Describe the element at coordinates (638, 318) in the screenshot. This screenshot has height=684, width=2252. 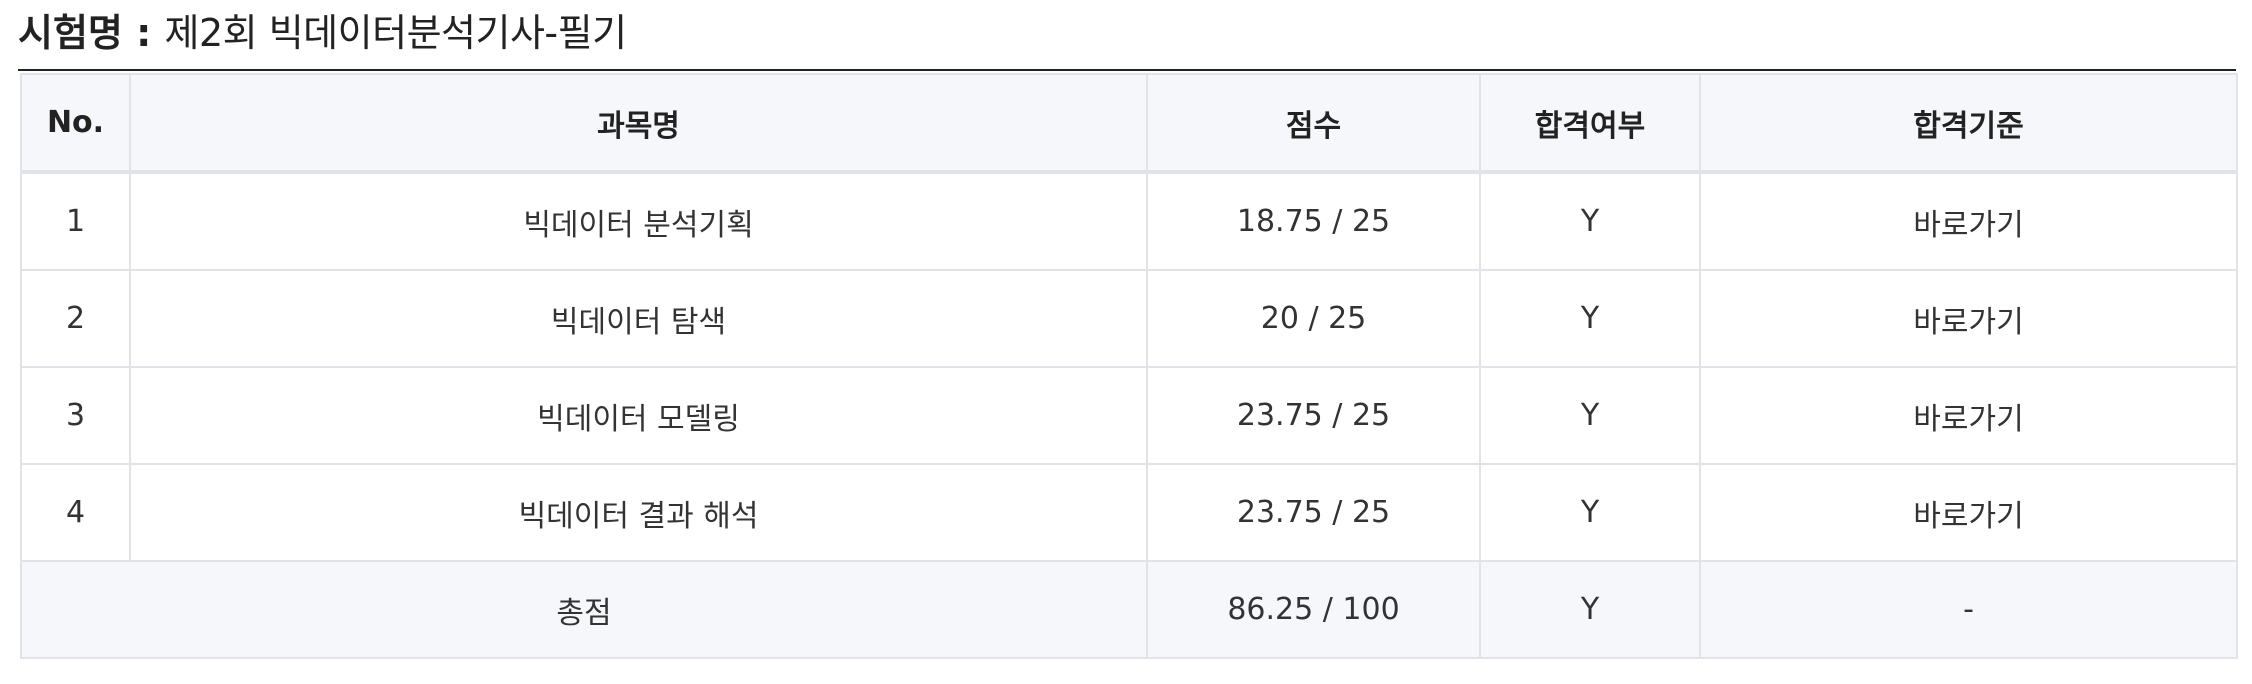
I see `row-subject: 빅데이터 탐색` at that location.